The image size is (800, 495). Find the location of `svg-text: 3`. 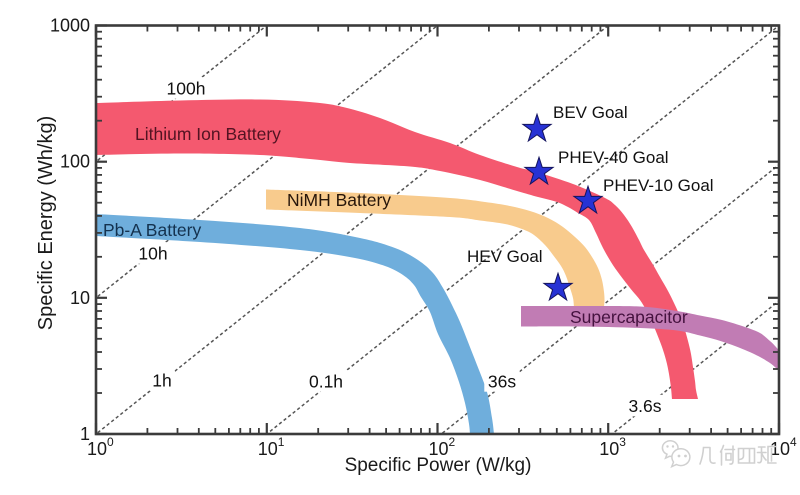

svg-text: 3 is located at coordinates (622, 442).